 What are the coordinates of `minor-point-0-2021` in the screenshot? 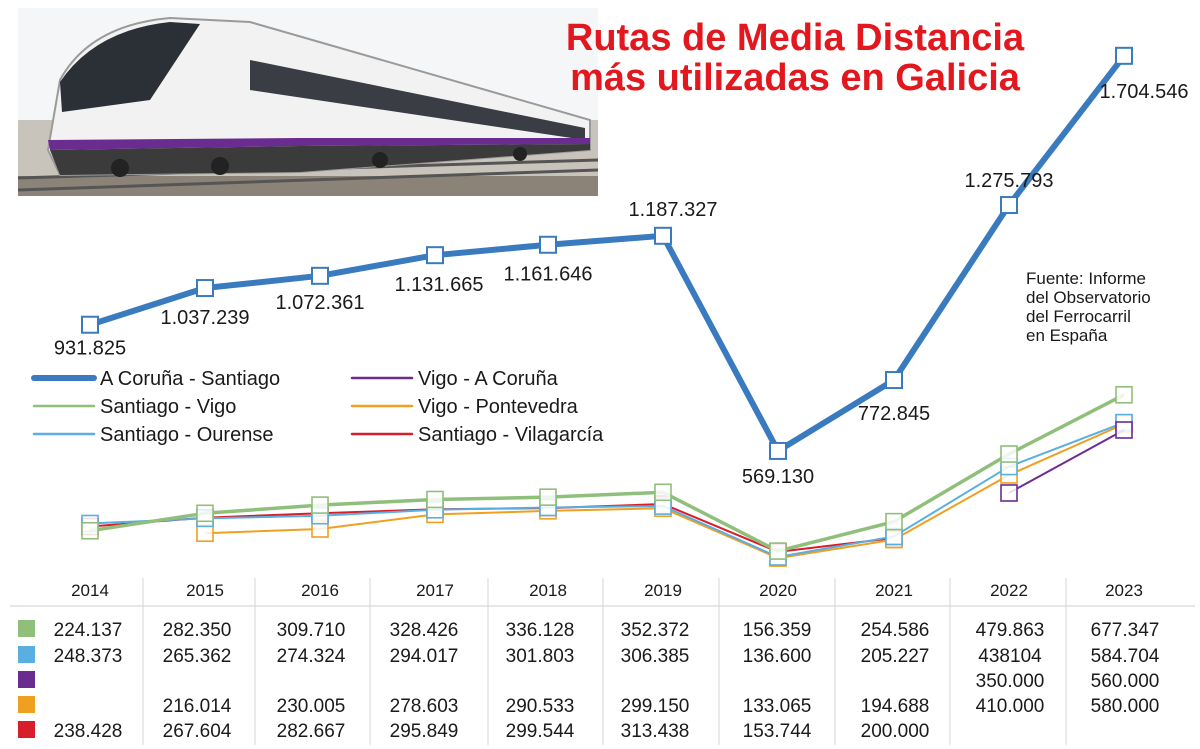 It's located at (894, 521).